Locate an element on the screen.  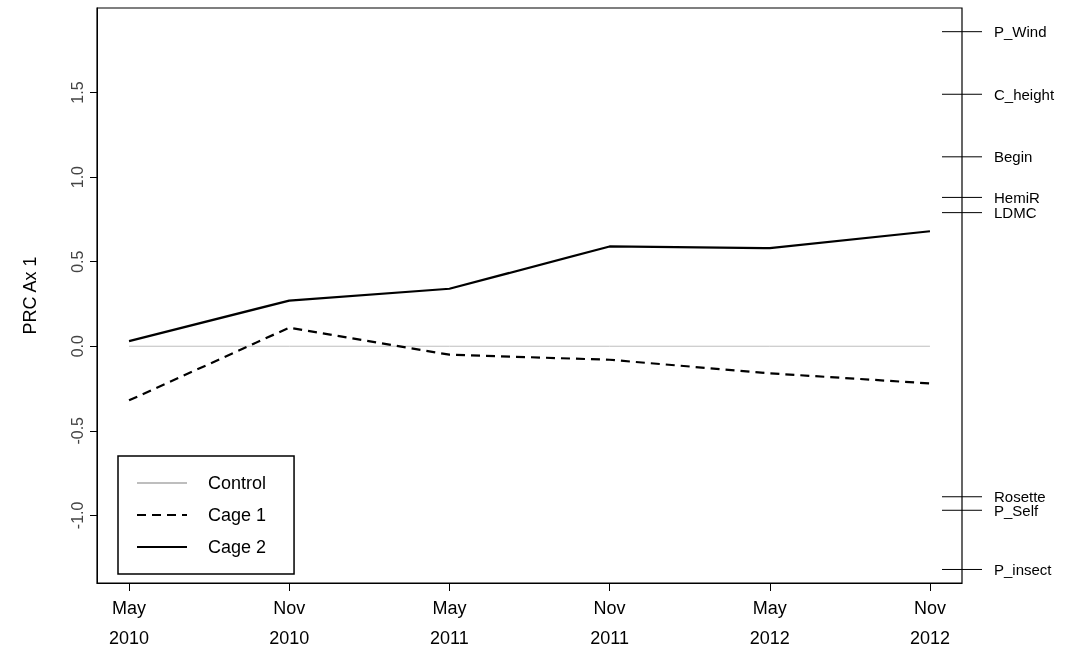
ref-line-label: LDMC is located at coordinates (1015, 213).